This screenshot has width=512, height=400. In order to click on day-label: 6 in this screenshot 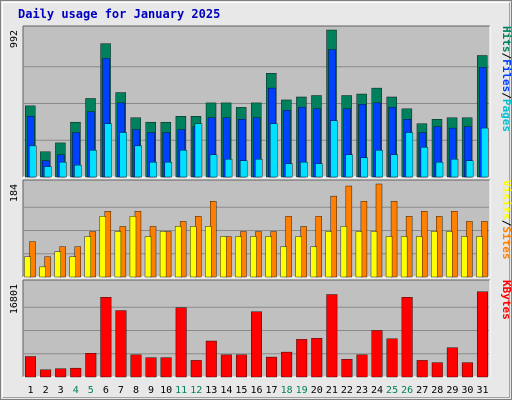, I will do `click(106, 390)`.